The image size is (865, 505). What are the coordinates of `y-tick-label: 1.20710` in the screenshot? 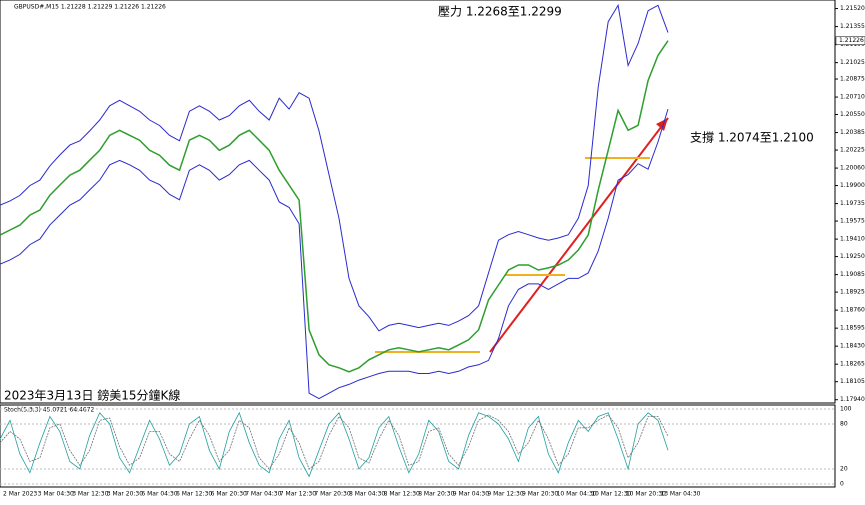 It's located at (852, 97).